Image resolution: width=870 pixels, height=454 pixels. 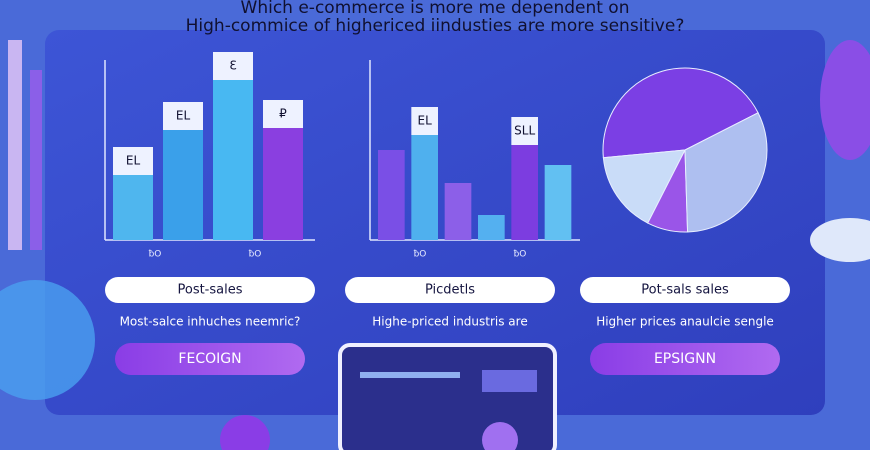 I want to click on pill-label: Picdetls, so click(x=450, y=290).